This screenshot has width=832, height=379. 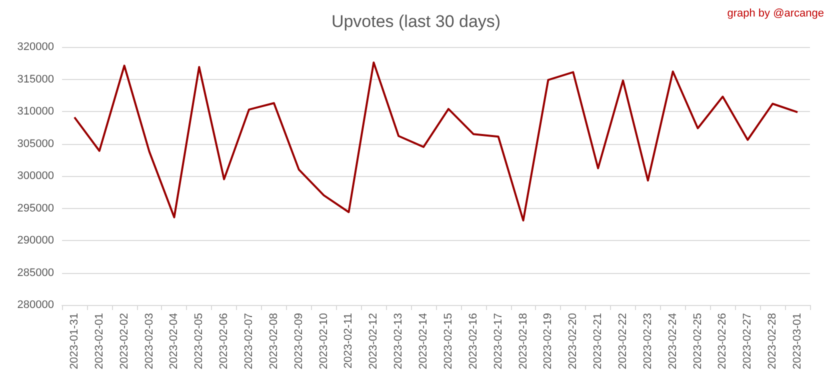 I want to click on x-tick-label: 2023-02-27, so click(x=748, y=341).